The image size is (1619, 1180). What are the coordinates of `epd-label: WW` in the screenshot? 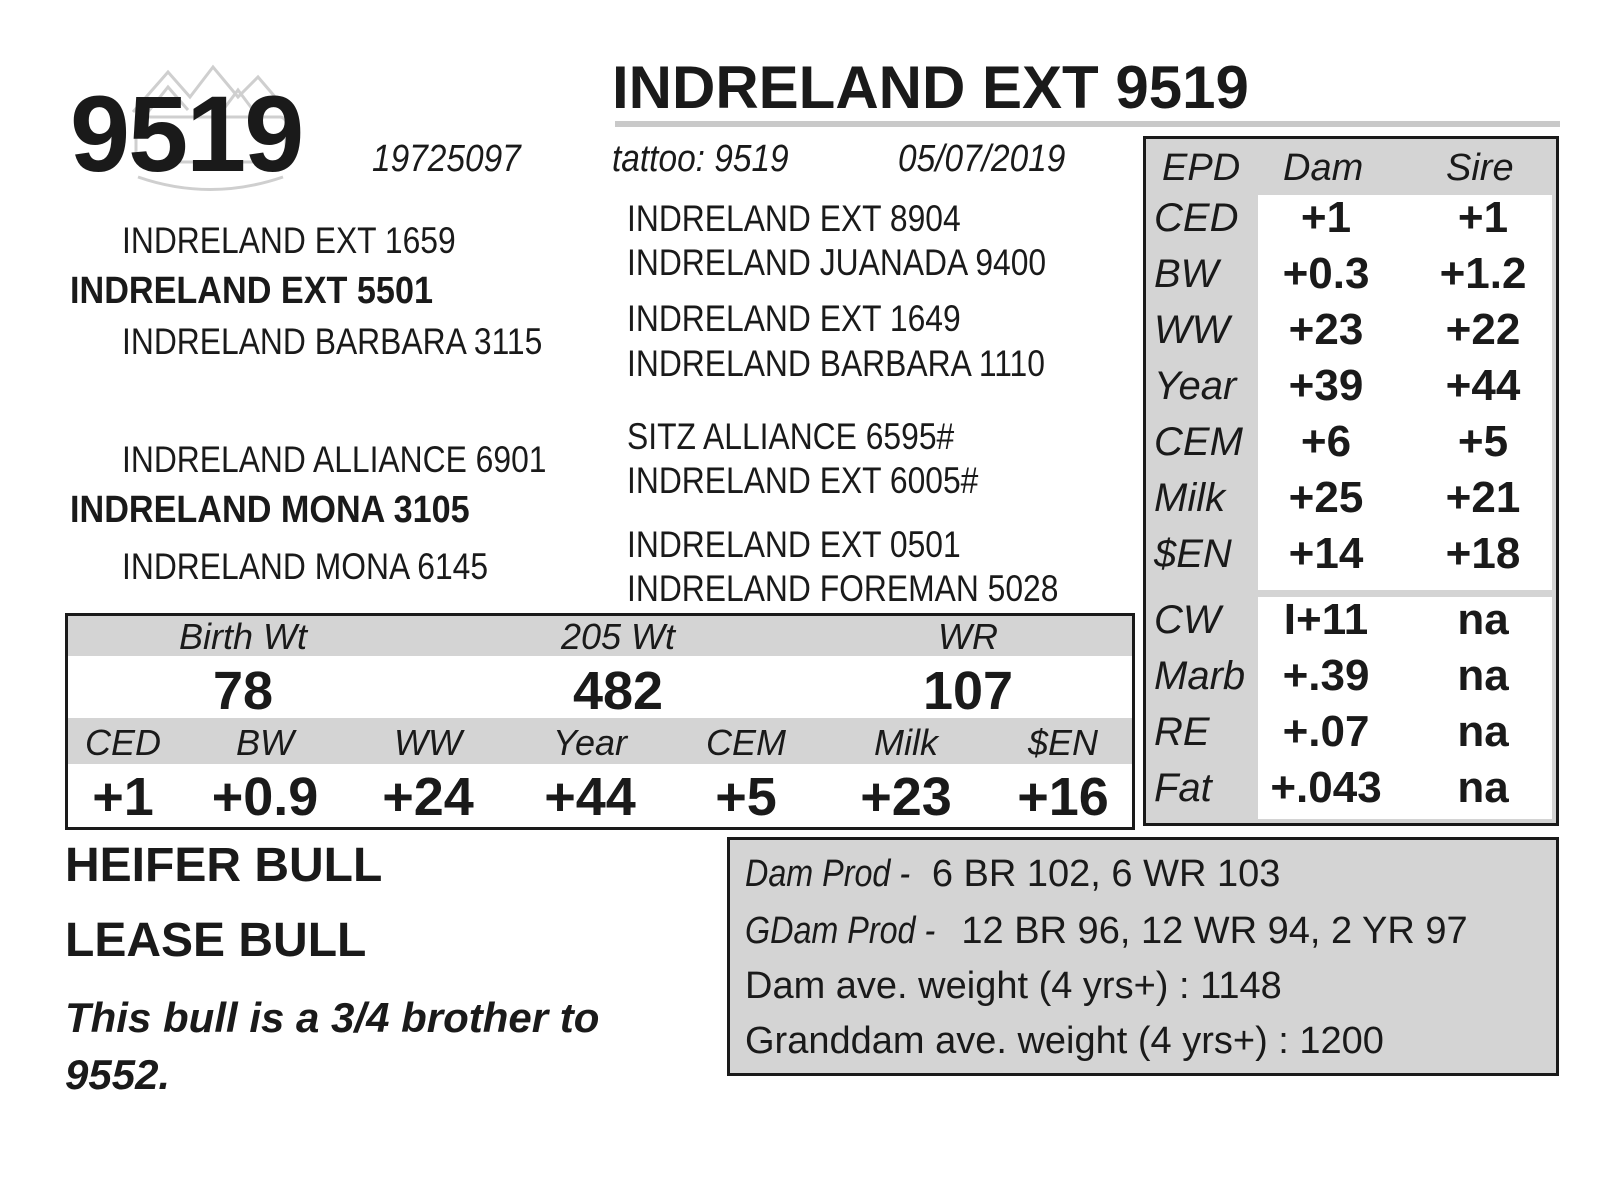 It's located at (428, 742).